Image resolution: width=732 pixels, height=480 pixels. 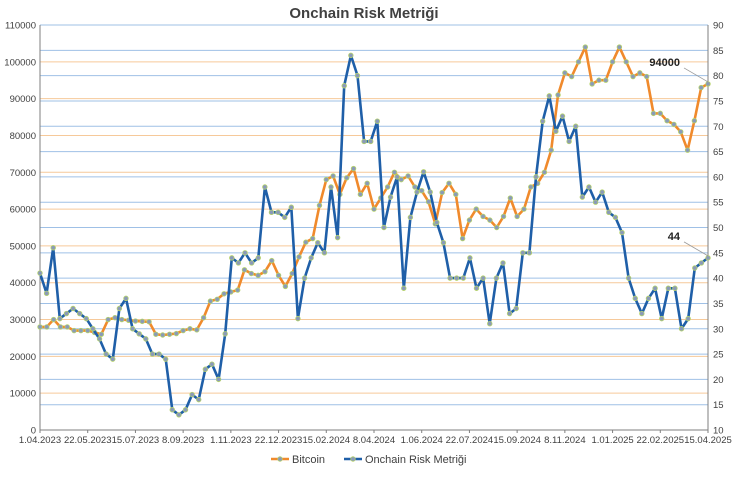 I want to click on legend-risk-label: Onchain Risk Metriği, so click(x=415, y=460).